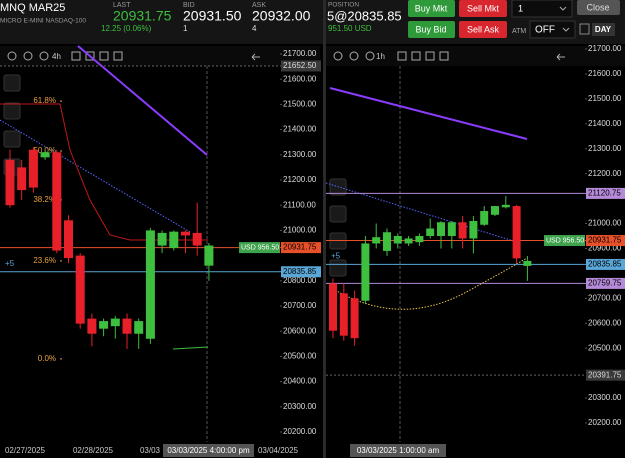 The height and width of the screenshot is (458, 625). Describe the element at coordinates (545, 30) in the screenshot. I see `atm-value: OFF` at that location.